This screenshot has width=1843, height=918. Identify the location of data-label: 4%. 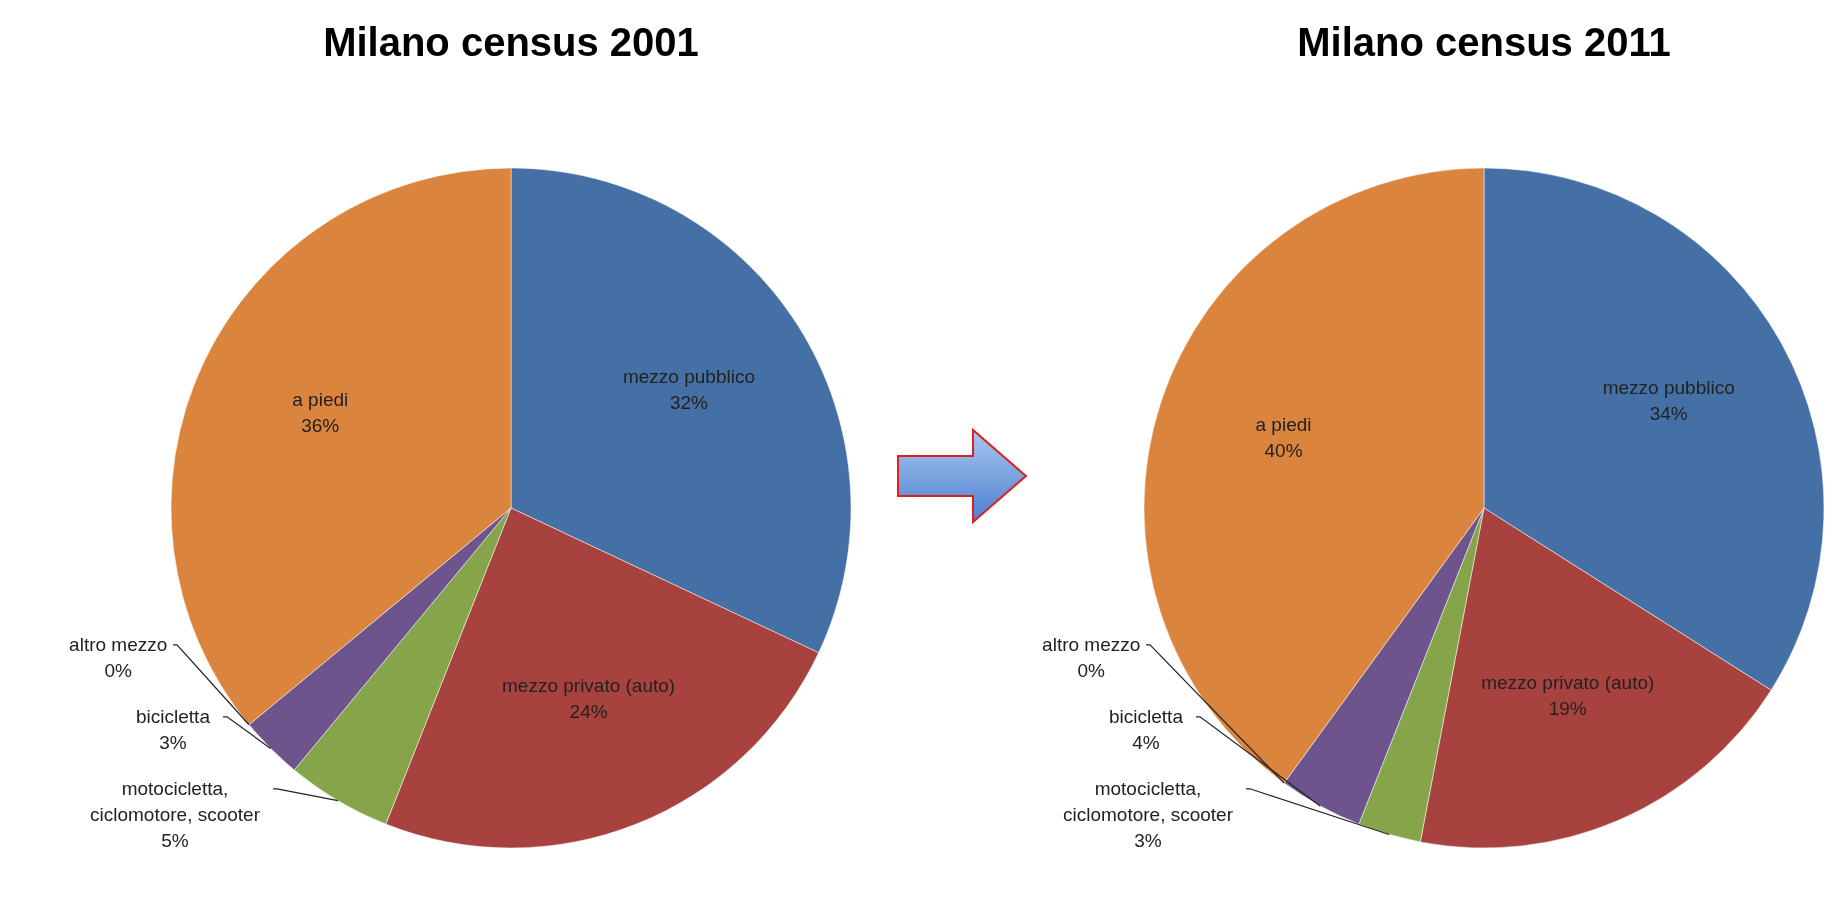
(1146, 742).